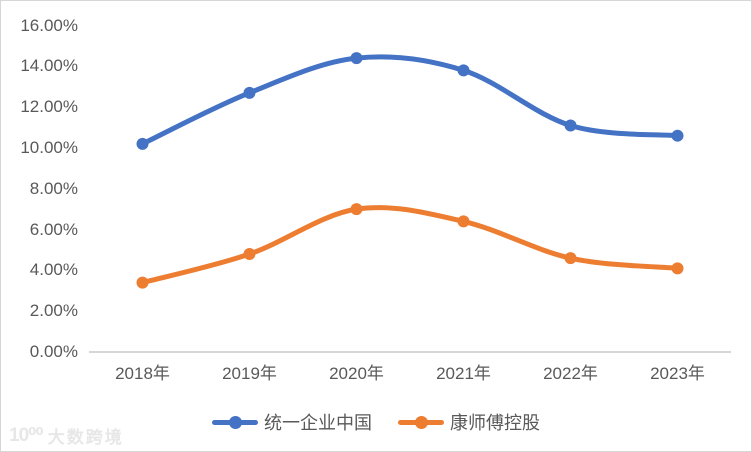 This screenshot has width=752, height=452. I want to click on legend-item-2: 康师傅控股, so click(469, 422).